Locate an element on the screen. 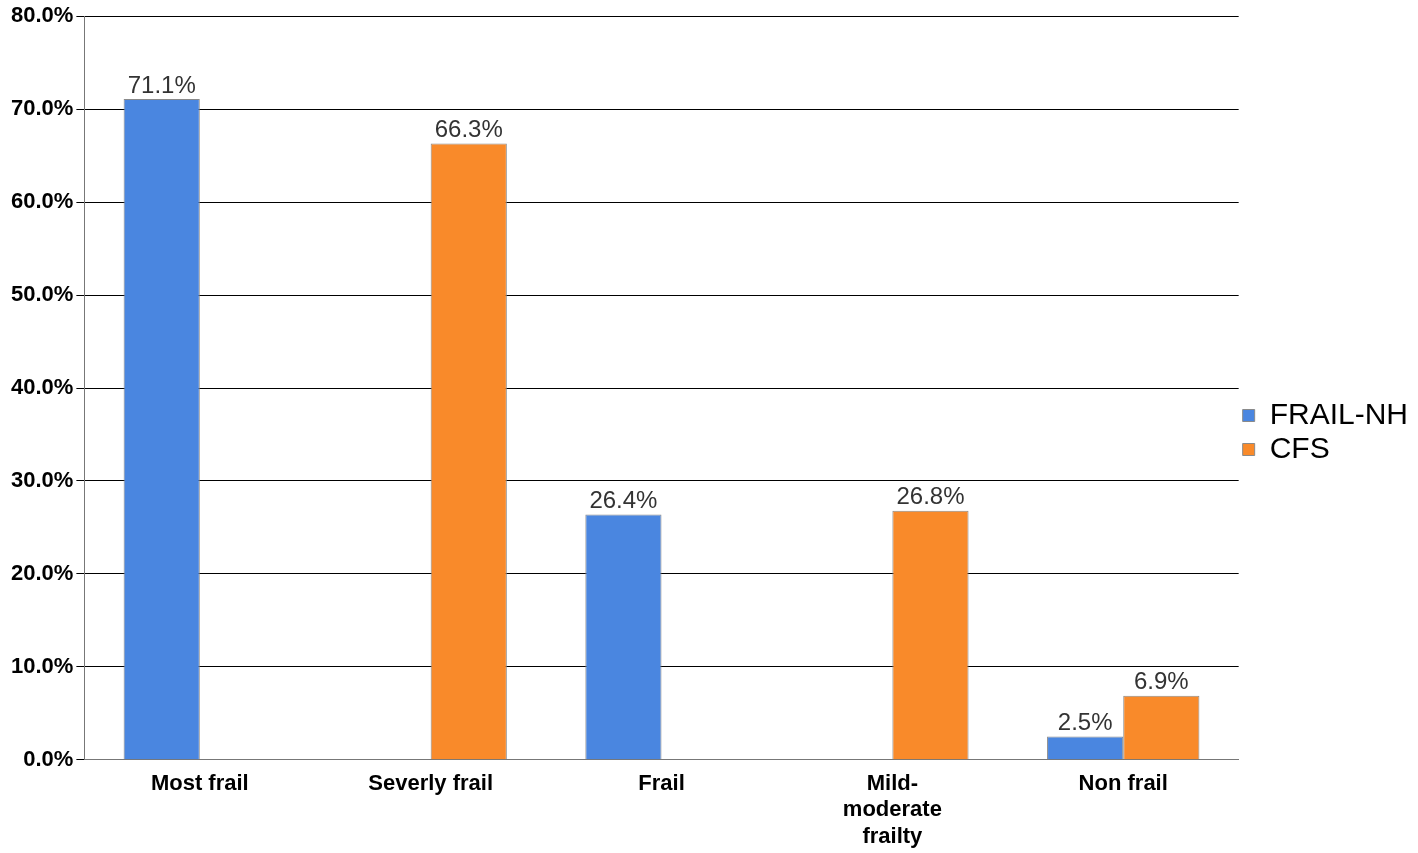 Image resolution: width=1418 pixels, height=853 pixels. y-tick-label: 60.0% is located at coordinates (42, 201).